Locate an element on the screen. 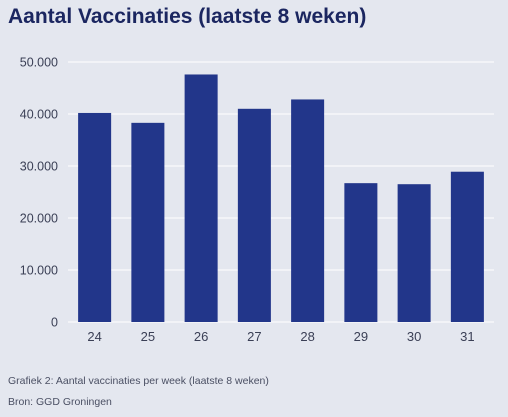 Image resolution: width=508 pixels, height=417 pixels. y-tick-label: 10.000 is located at coordinates (39, 271).